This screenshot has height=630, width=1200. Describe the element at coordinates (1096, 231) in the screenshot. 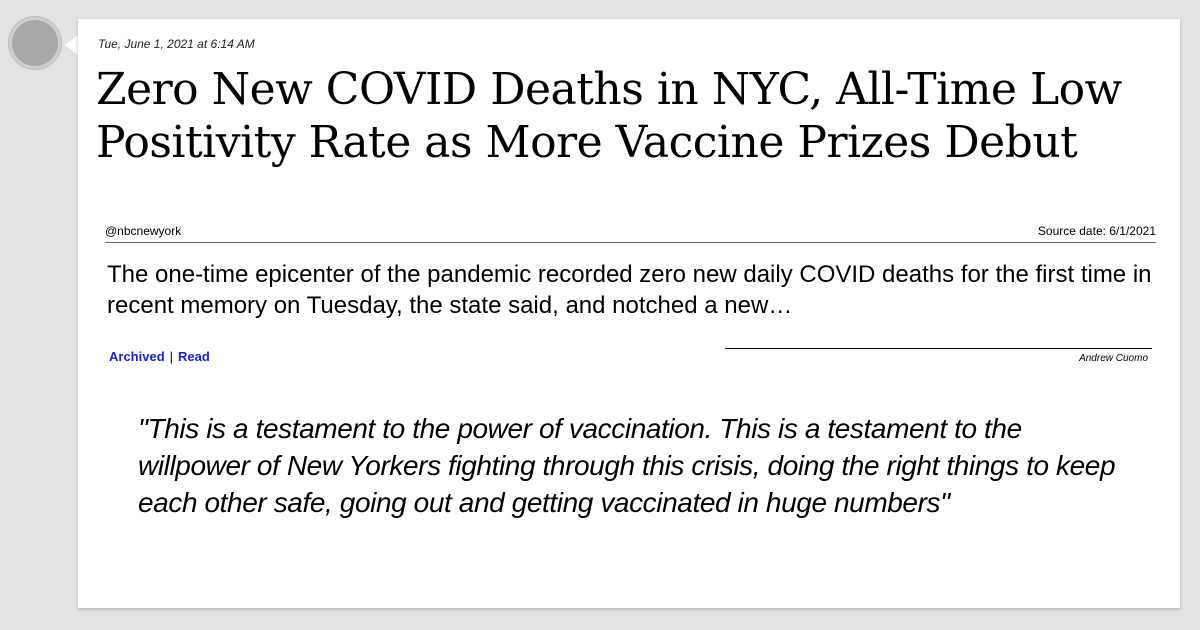

I see `source-date: Source date: 6/1/2021` at that location.